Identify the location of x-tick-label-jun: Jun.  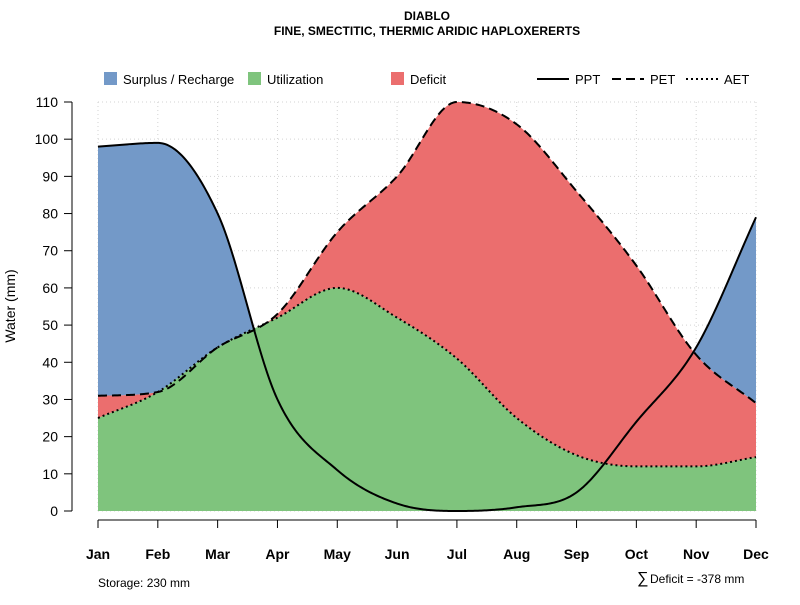
(397, 554).